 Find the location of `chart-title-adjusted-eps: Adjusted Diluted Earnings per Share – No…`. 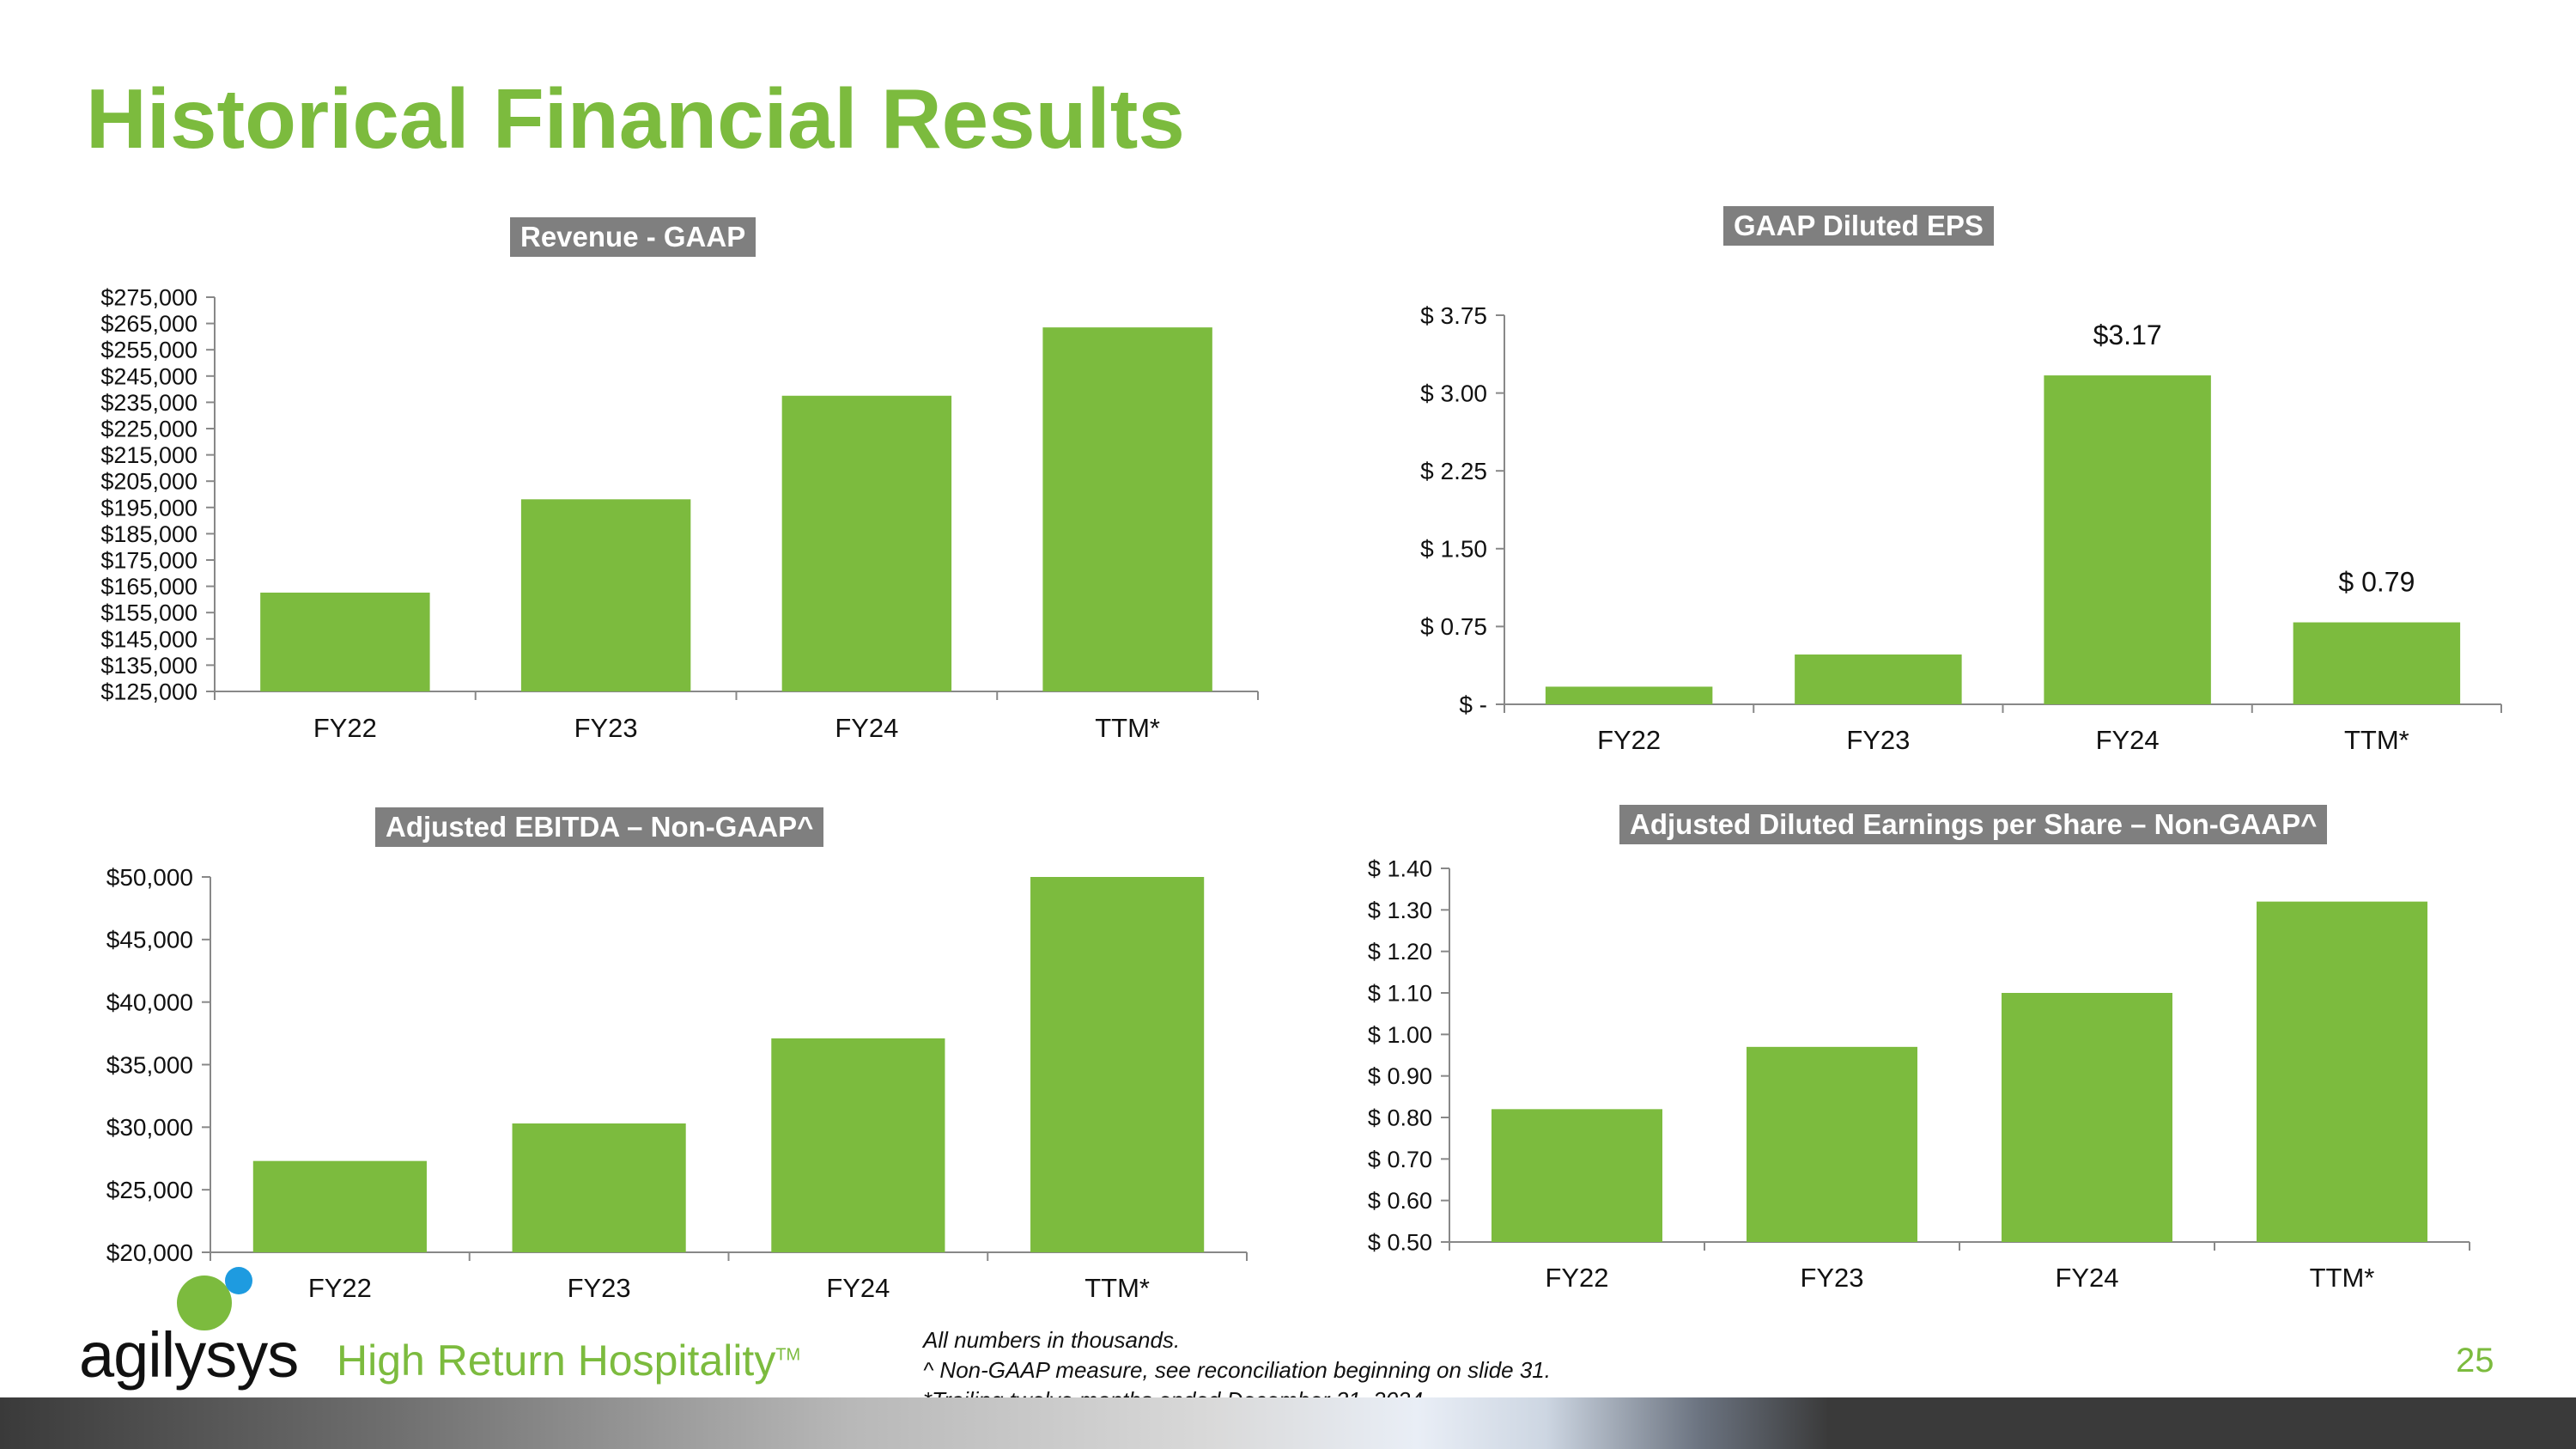

chart-title-adjusted-eps: Adjusted Diluted Earnings per Share – No… is located at coordinates (1974, 824).